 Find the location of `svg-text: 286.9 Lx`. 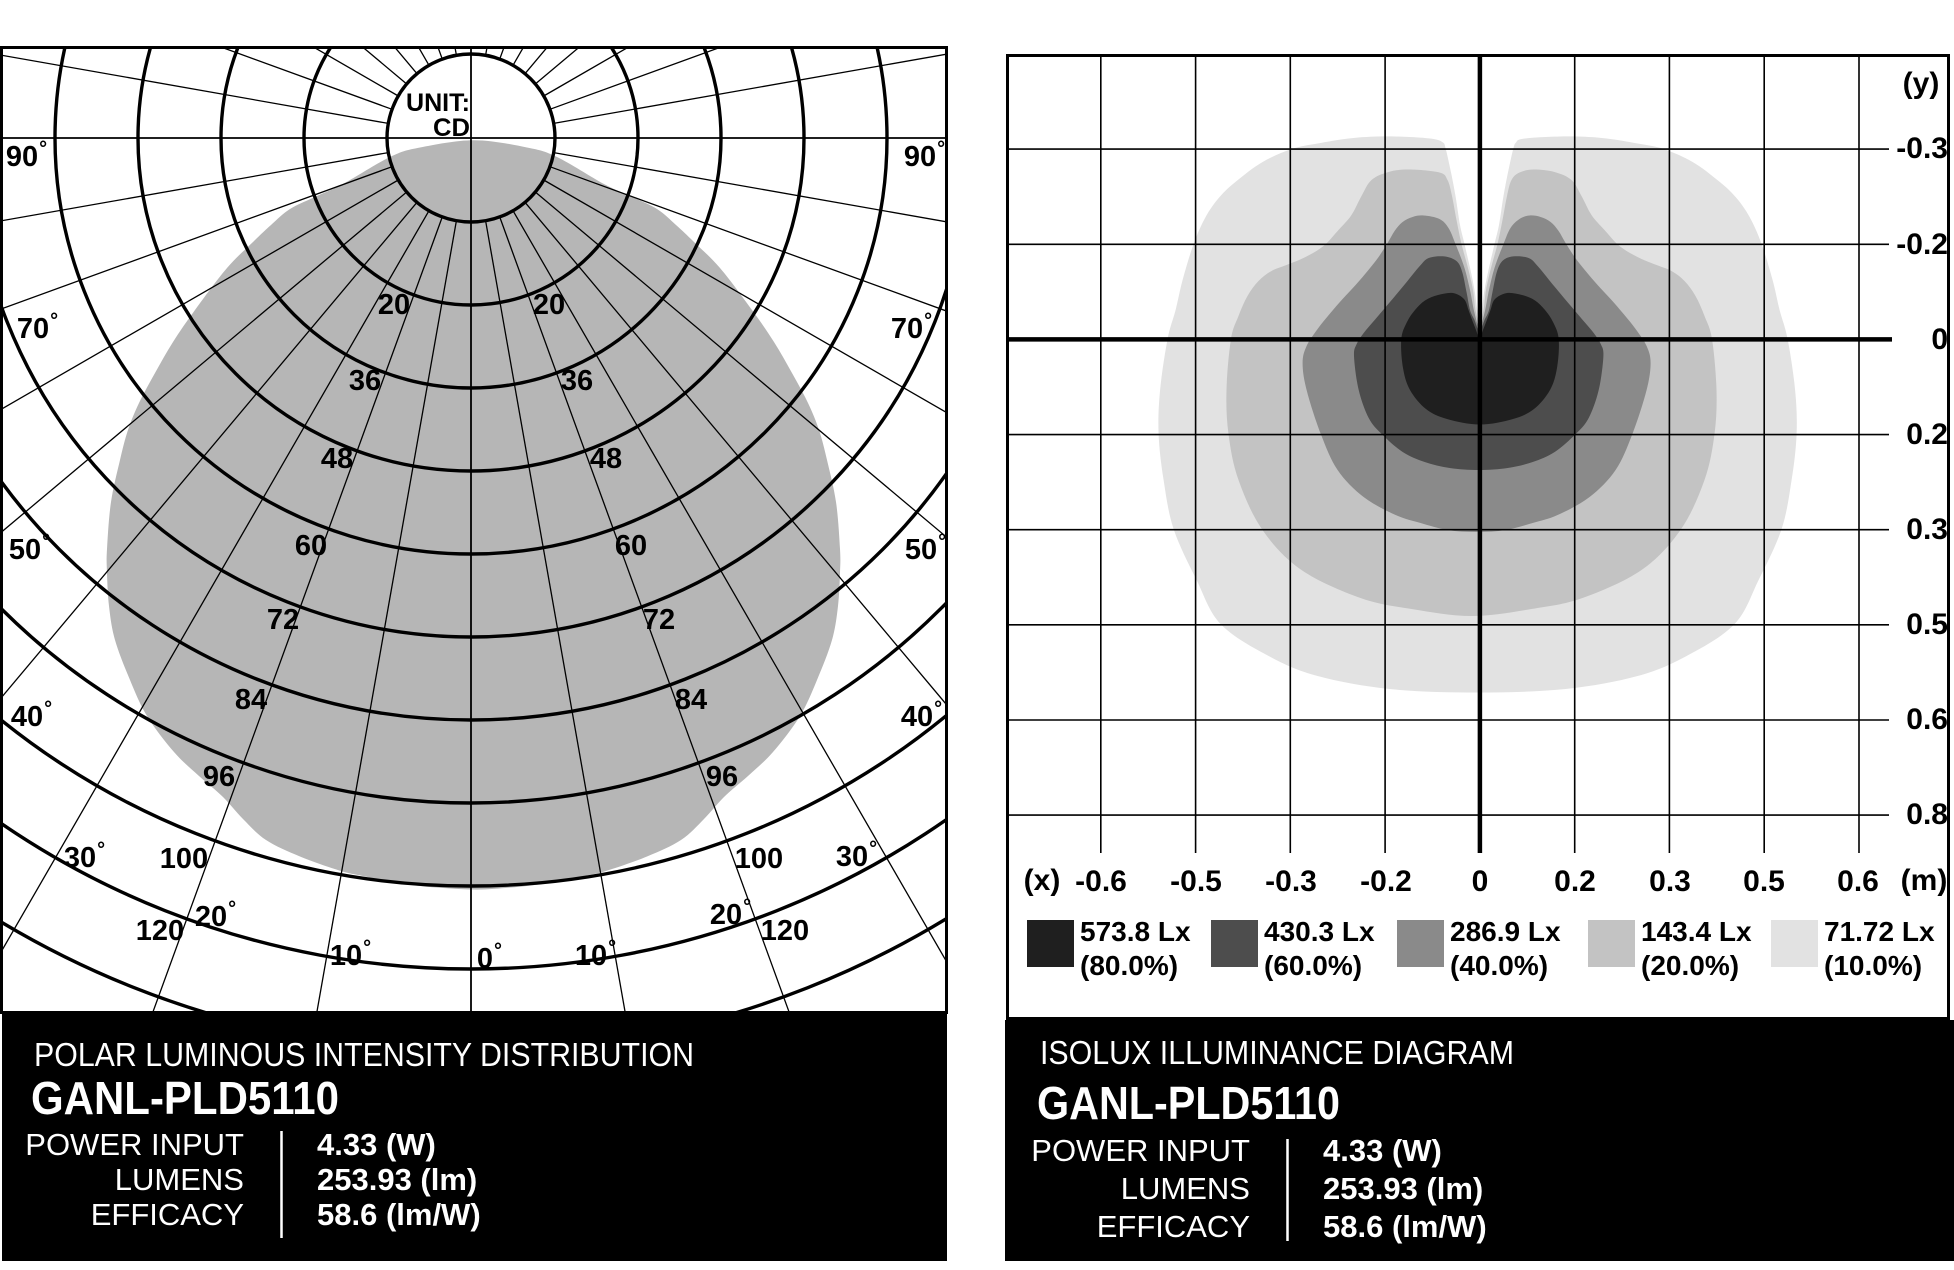

svg-text: 286.9 Lx is located at coordinates (1505, 931).